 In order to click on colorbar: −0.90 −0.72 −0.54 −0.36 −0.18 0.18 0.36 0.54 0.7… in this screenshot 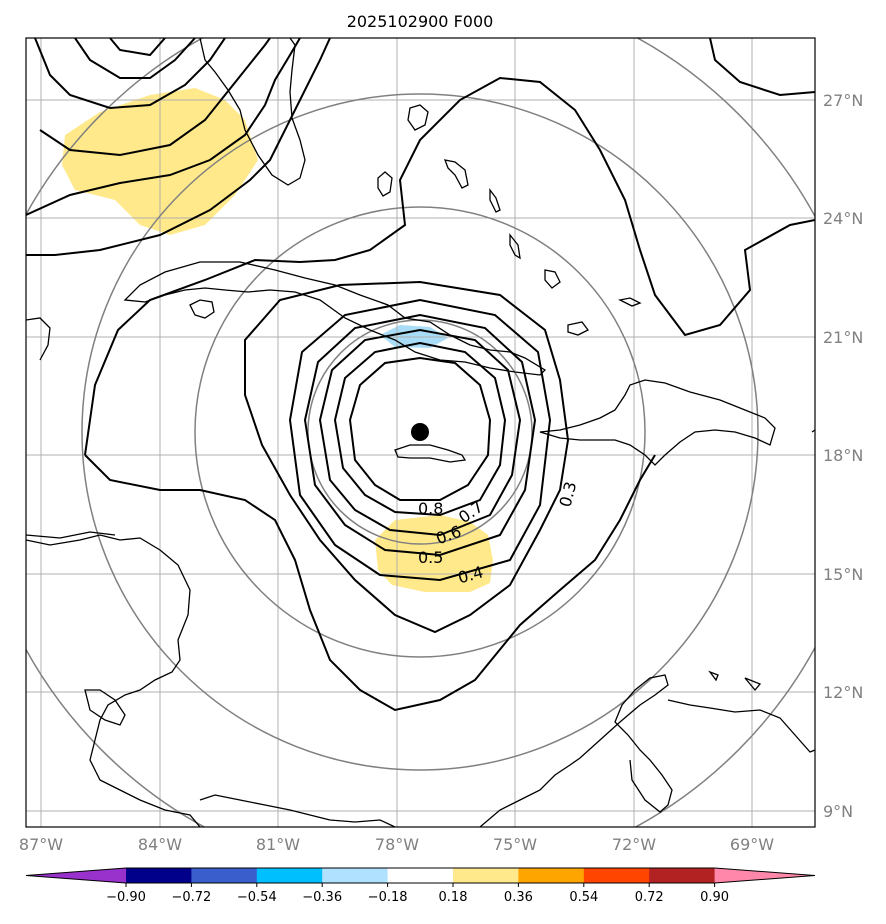, I will do `click(420, 886)`.